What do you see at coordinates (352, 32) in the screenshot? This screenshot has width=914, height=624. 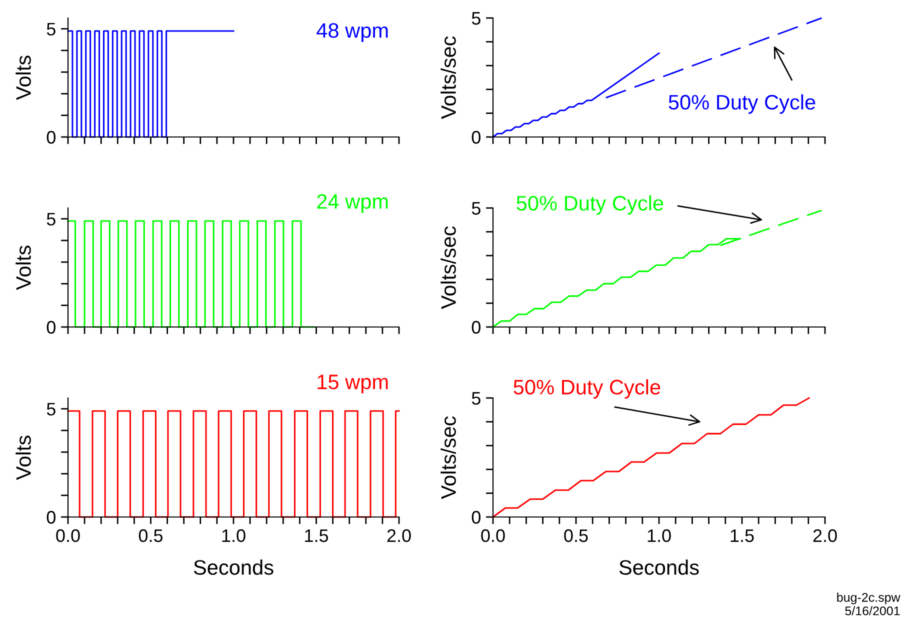 I see `text: 48 wpm` at bounding box center [352, 32].